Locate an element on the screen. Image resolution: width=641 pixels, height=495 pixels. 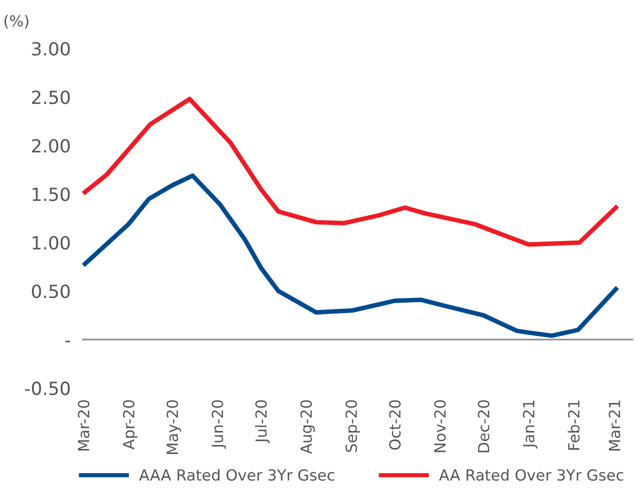
x-tick-label: Mar-21 is located at coordinates (614, 425).